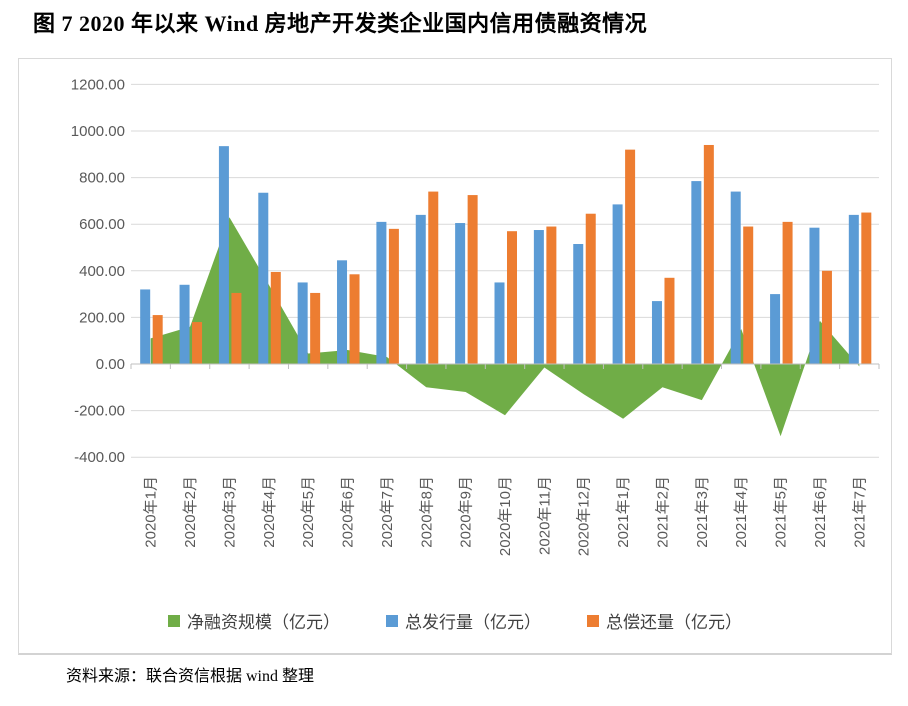 This screenshot has height=706, width=908. Describe the element at coordinates (505, 516) in the screenshot. I see `x-axis-label: 2020年10月` at that location.